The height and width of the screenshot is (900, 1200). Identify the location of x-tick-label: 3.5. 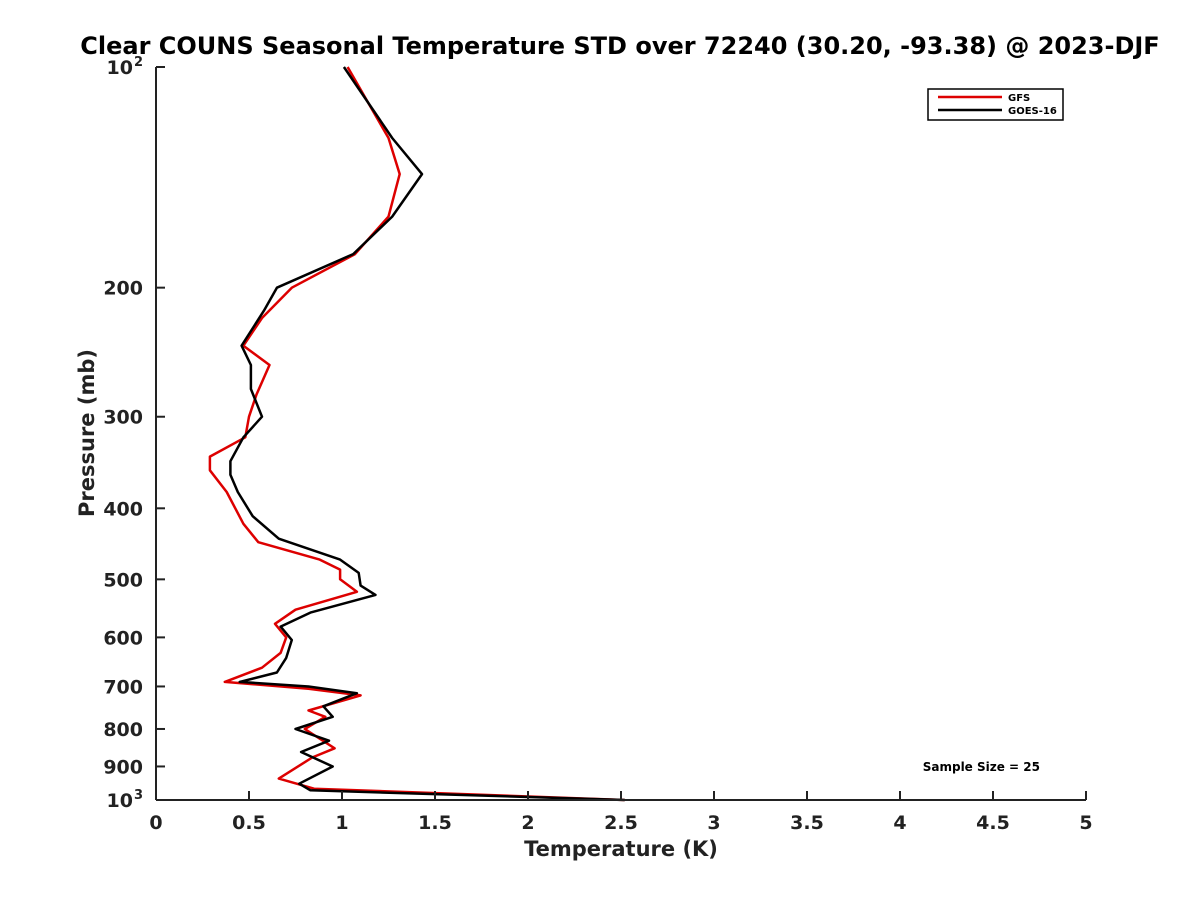
(807, 823).